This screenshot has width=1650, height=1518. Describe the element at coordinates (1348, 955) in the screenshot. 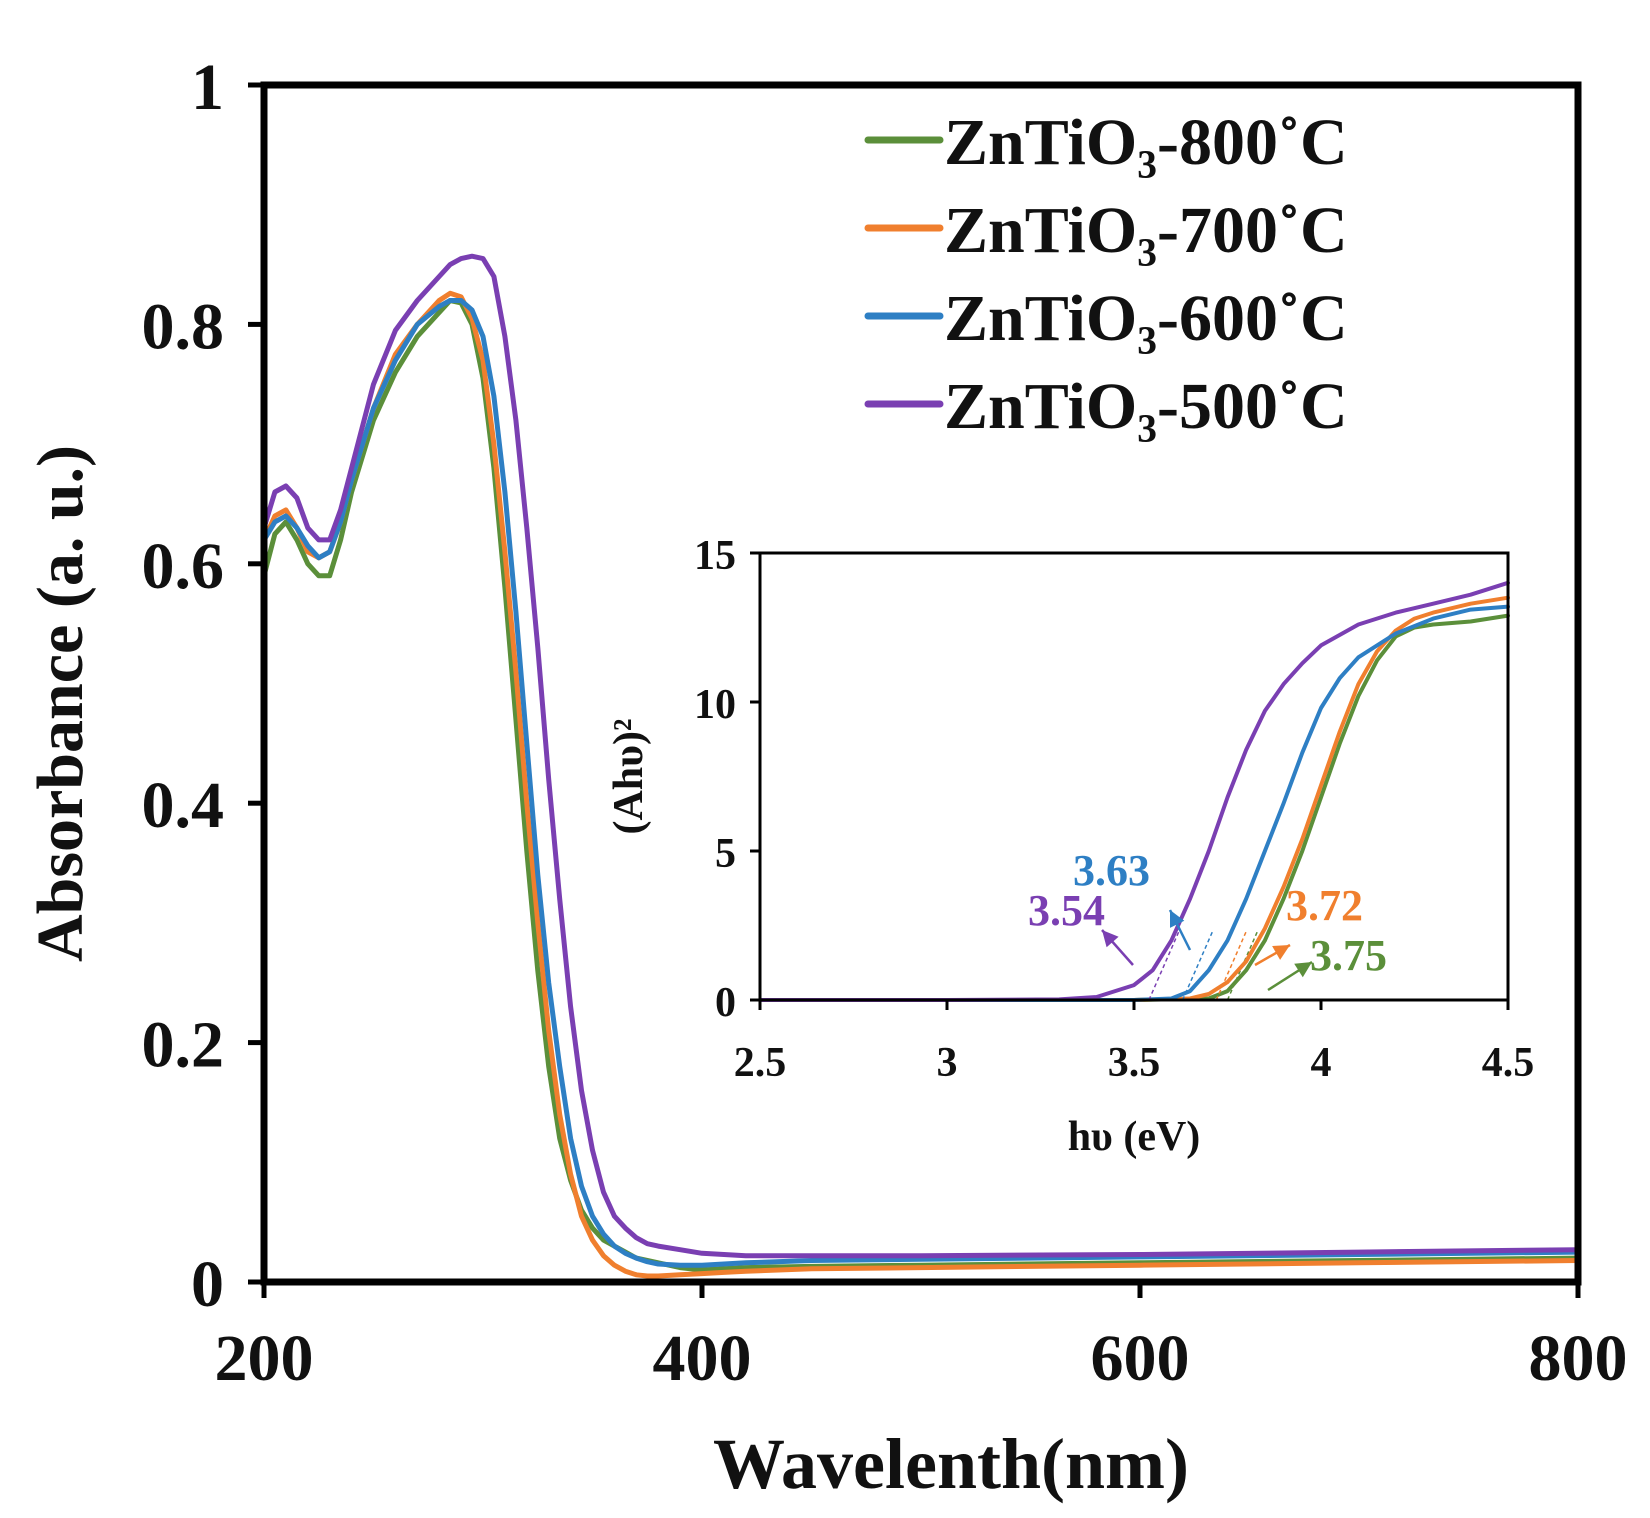

I see `band-gap-label-1: 3.75` at that location.